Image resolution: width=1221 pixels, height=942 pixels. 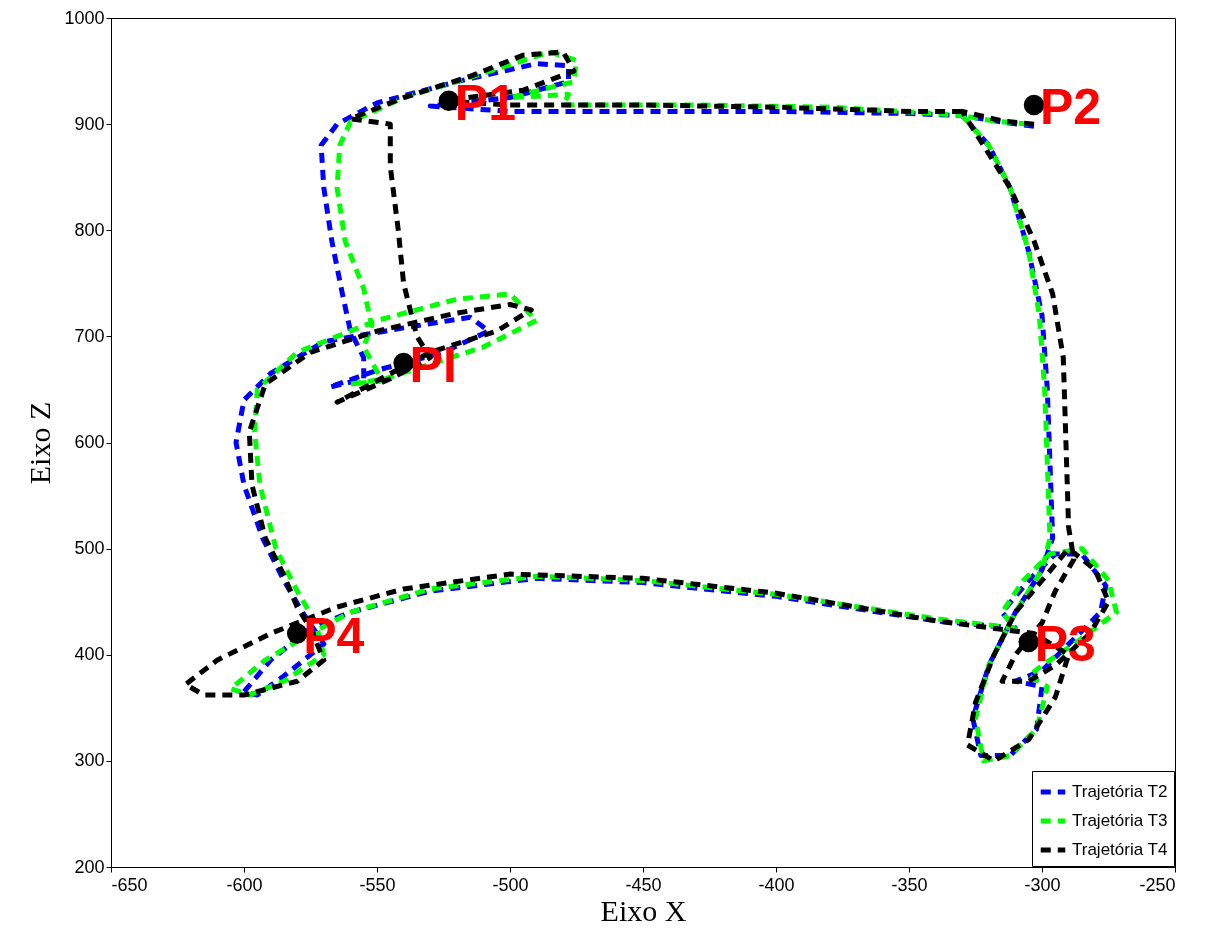 What do you see at coordinates (84, 17) in the screenshot?
I see `y-tick-label: 1000` at bounding box center [84, 17].